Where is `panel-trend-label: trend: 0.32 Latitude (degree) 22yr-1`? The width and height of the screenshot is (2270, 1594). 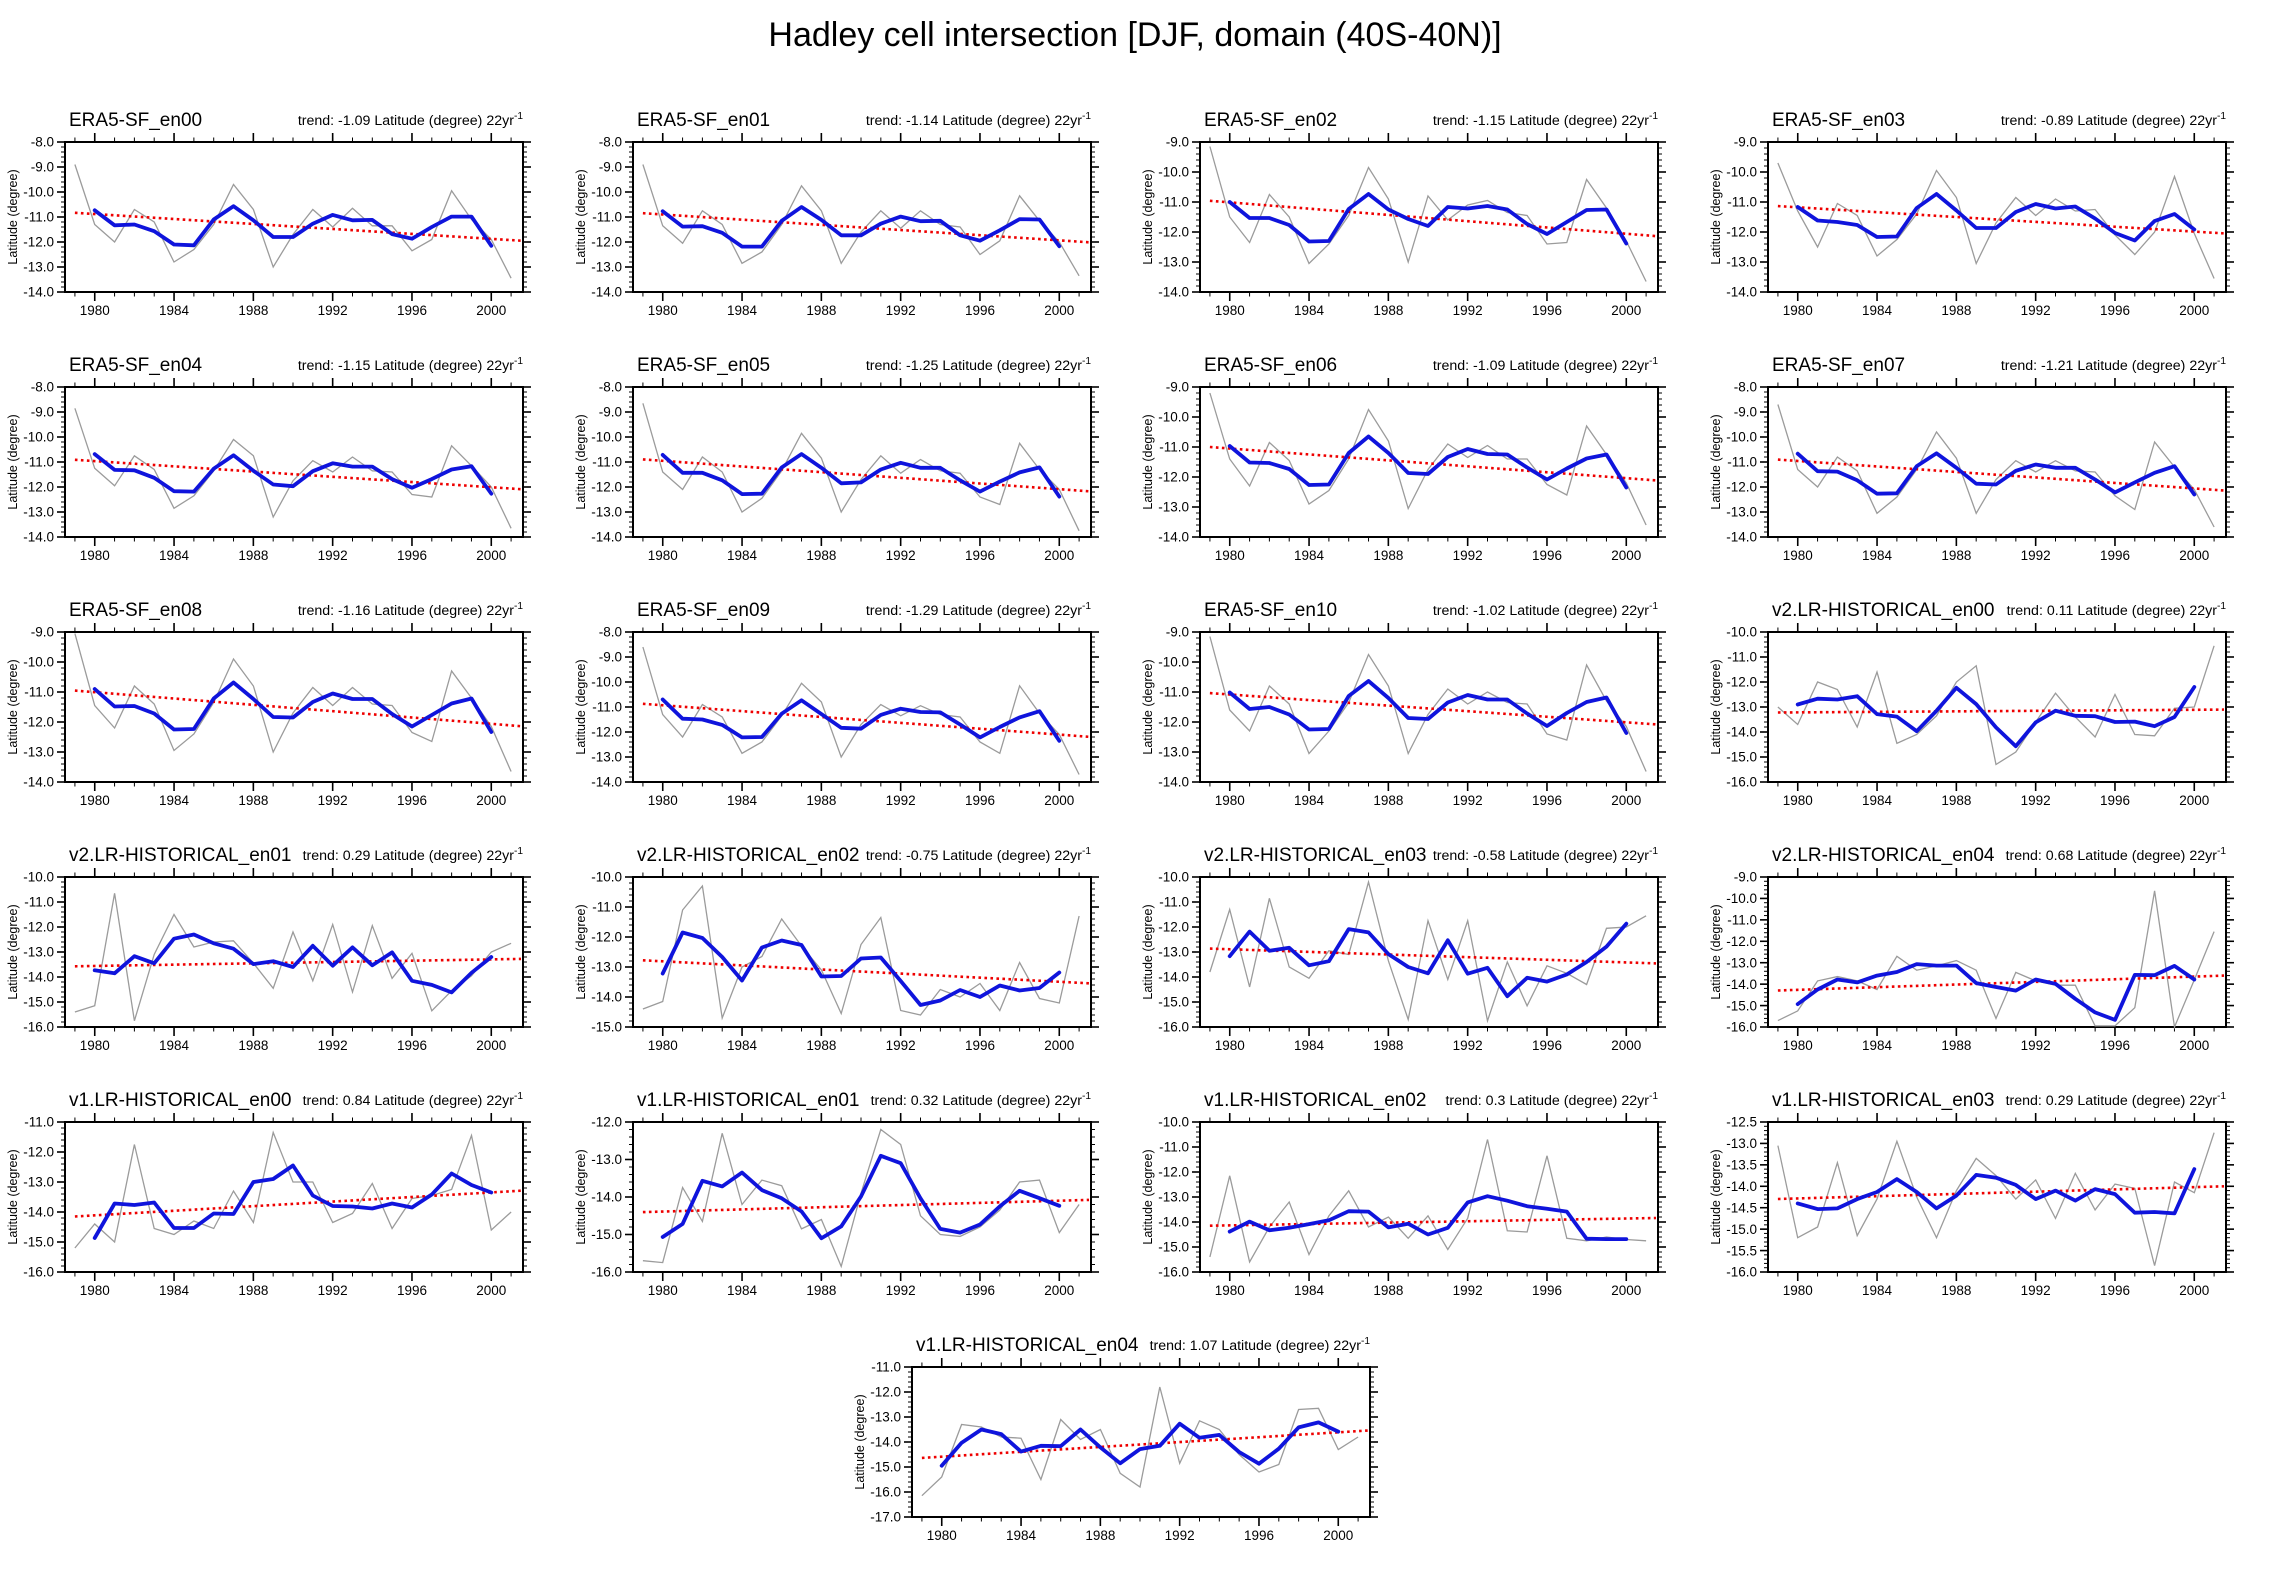
panel-trend-label: trend: 0.32 Latitude (degree) 22yr-1 is located at coordinates (980, 1100).